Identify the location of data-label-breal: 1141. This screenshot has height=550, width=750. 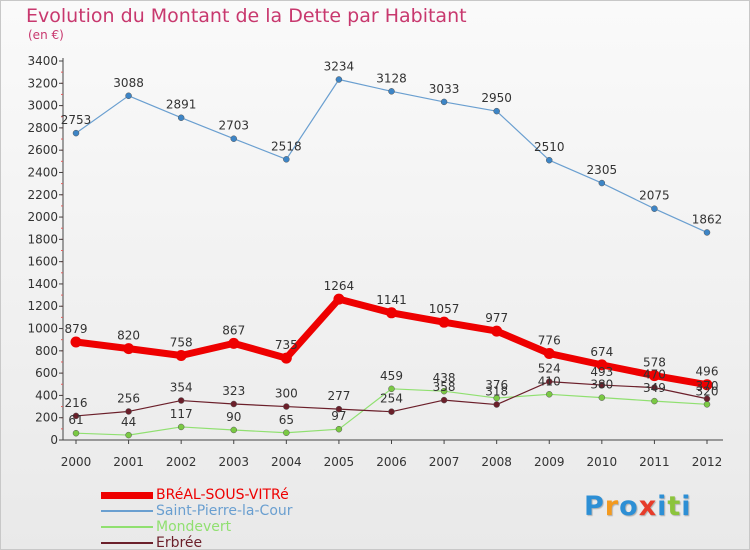
(391, 300).